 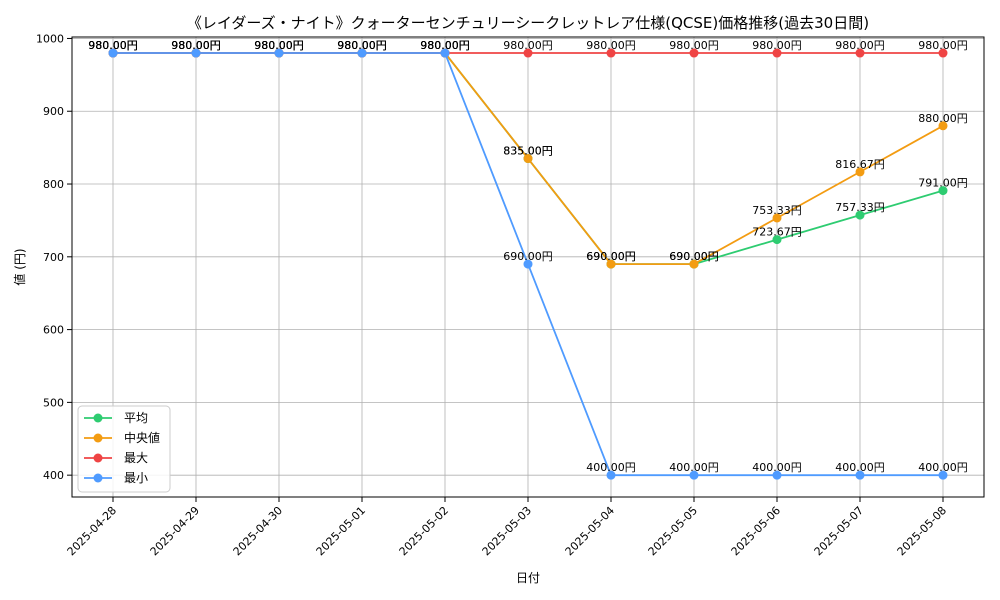 I want to click on legend-label: 最大, so click(x=136, y=458).